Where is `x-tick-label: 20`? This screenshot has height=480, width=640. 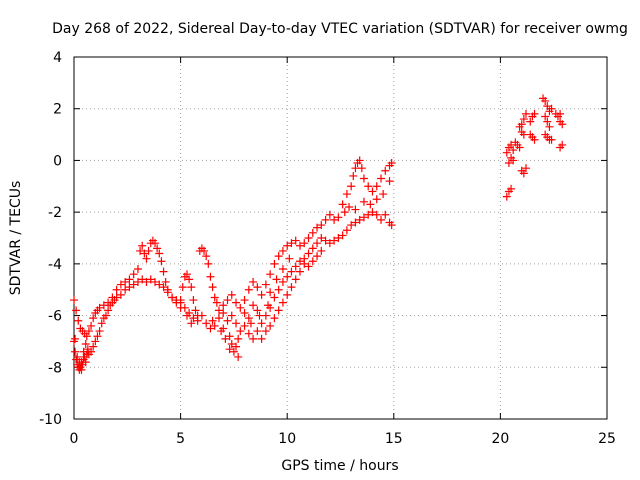
x-tick-label: 20 is located at coordinates (500, 439).